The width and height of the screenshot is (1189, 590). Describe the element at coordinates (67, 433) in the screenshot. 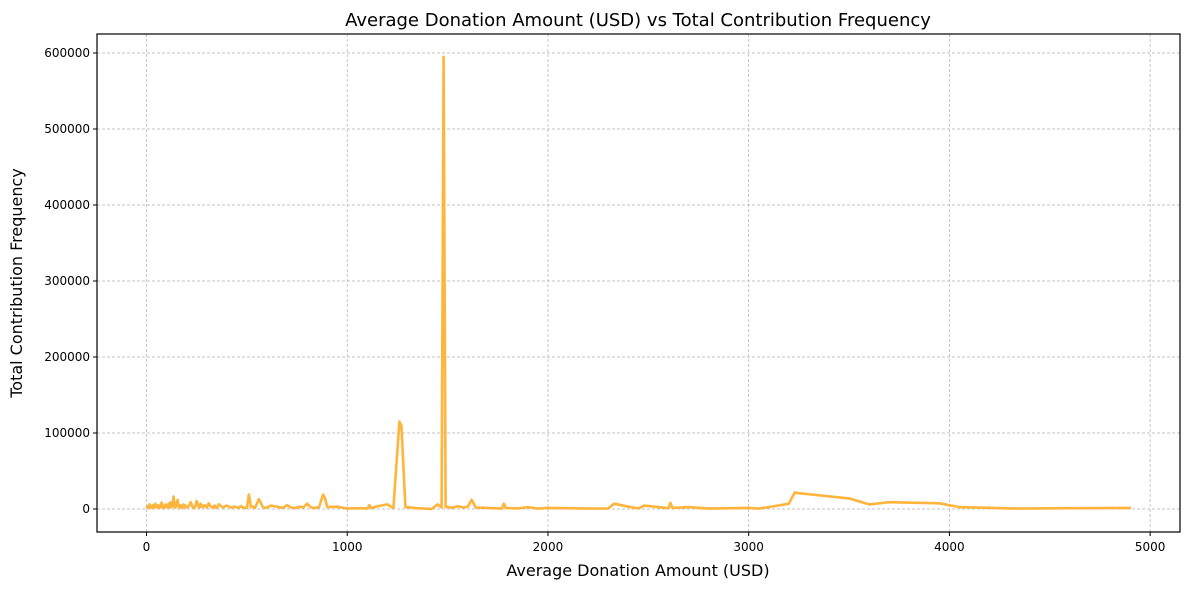

I see `y-tick-label: 100000` at that location.